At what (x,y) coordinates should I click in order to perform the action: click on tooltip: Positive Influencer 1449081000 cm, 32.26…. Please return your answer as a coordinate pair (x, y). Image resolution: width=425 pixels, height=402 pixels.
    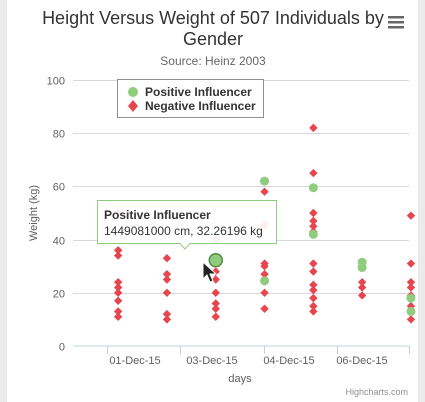
    Looking at the image, I should click on (187, 225).